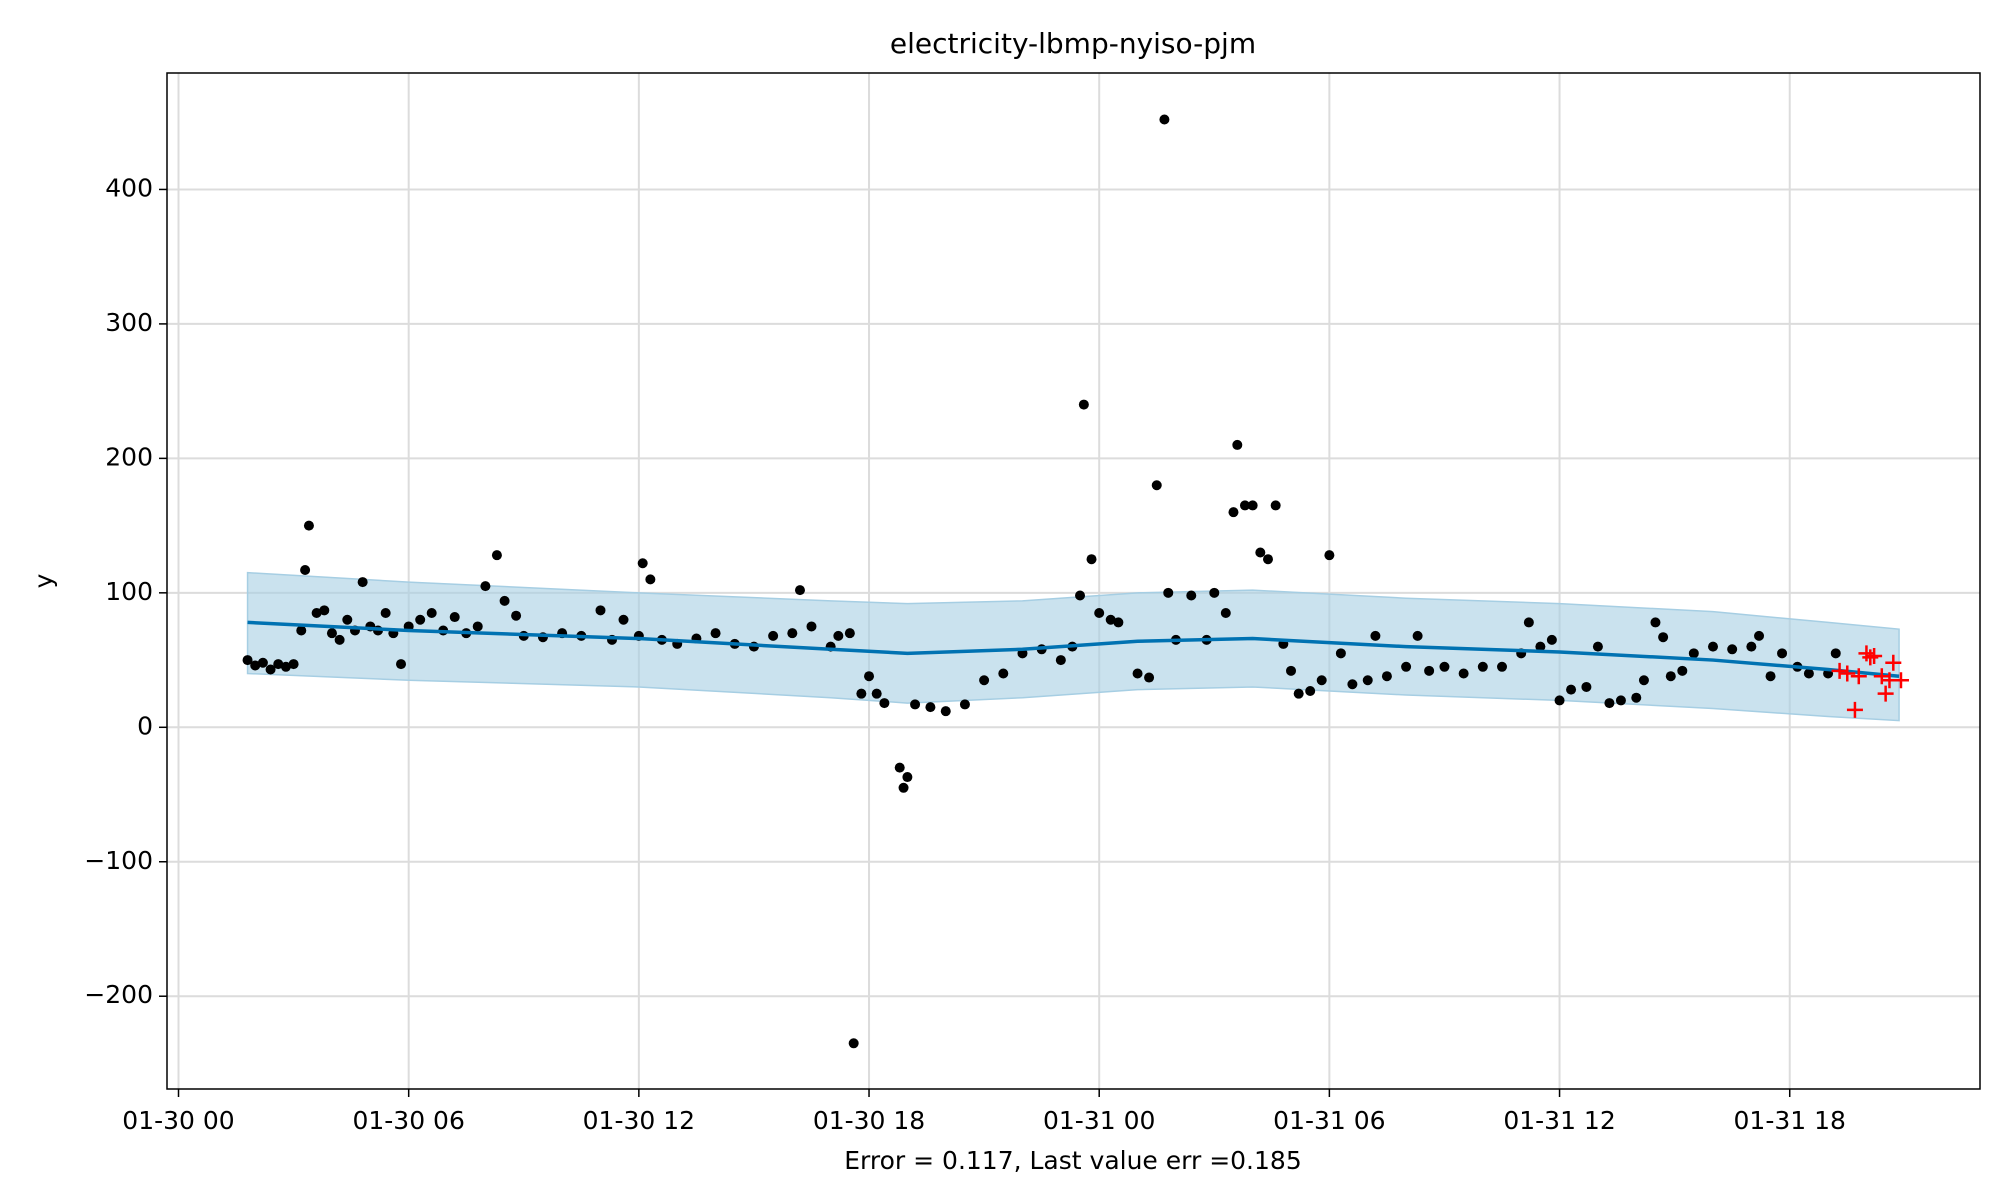 This screenshot has height=1200, width=2000. What do you see at coordinates (118, 860) in the screenshot?
I see `y-tick-label: −100` at bounding box center [118, 860].